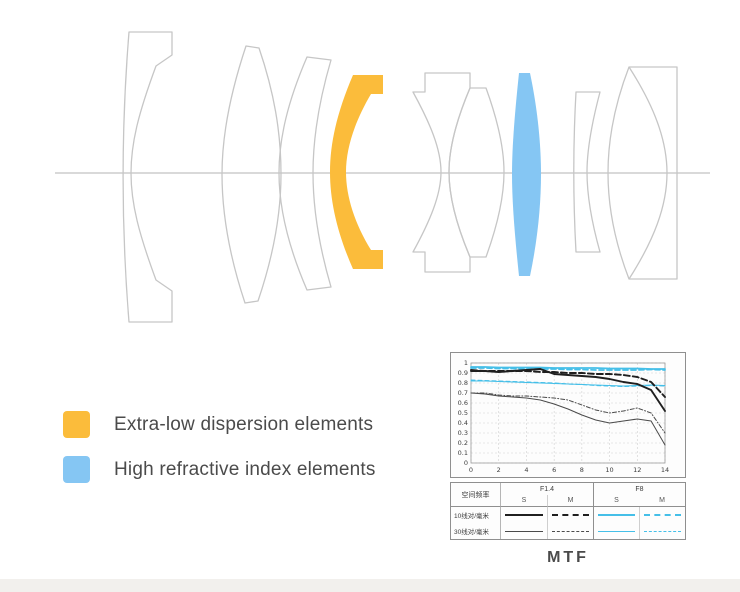 This screenshot has height=592, width=740. Describe the element at coordinates (526, 470) in the screenshot. I see `svg-text: 4` at that location.